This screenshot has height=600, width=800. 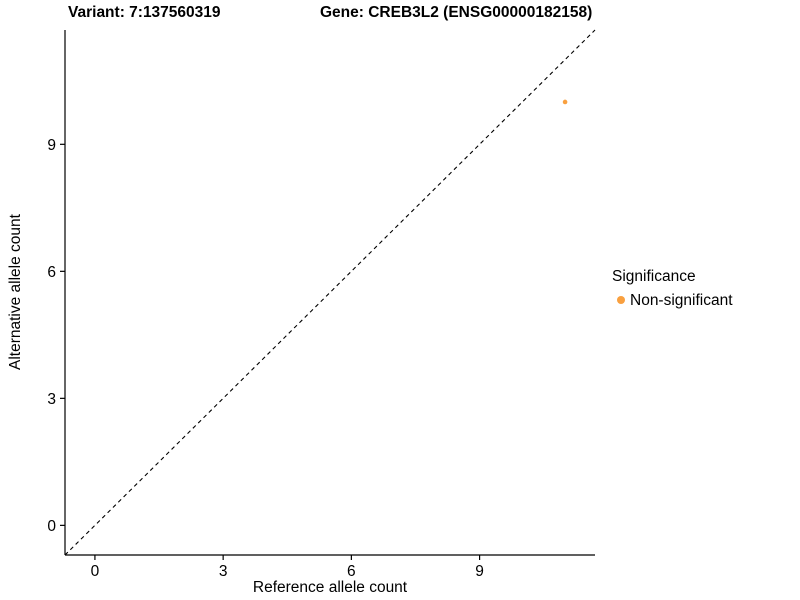 What do you see at coordinates (223, 571) in the screenshot?
I see `x-tick-label: 3` at bounding box center [223, 571].